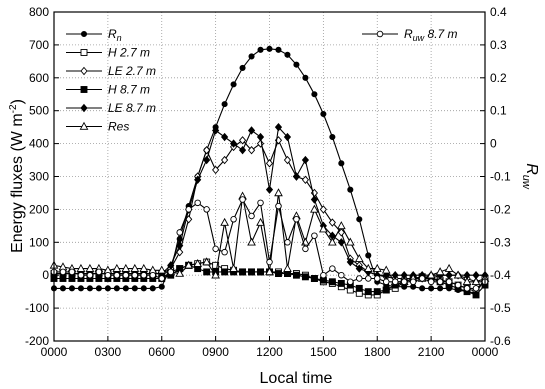 This screenshot has width=545, height=389. I want to click on y2-tick-label: -0.1, so click(500, 177).